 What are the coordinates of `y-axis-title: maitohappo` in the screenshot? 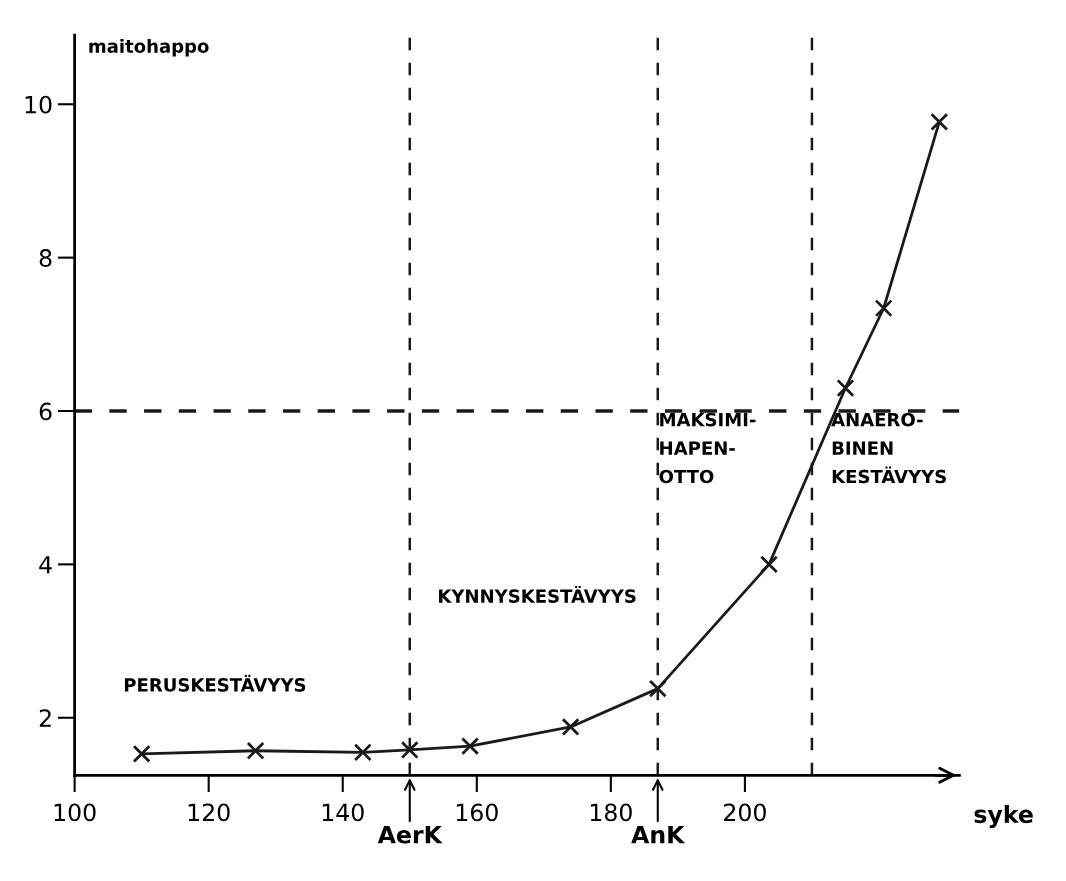 It's located at (149, 47).